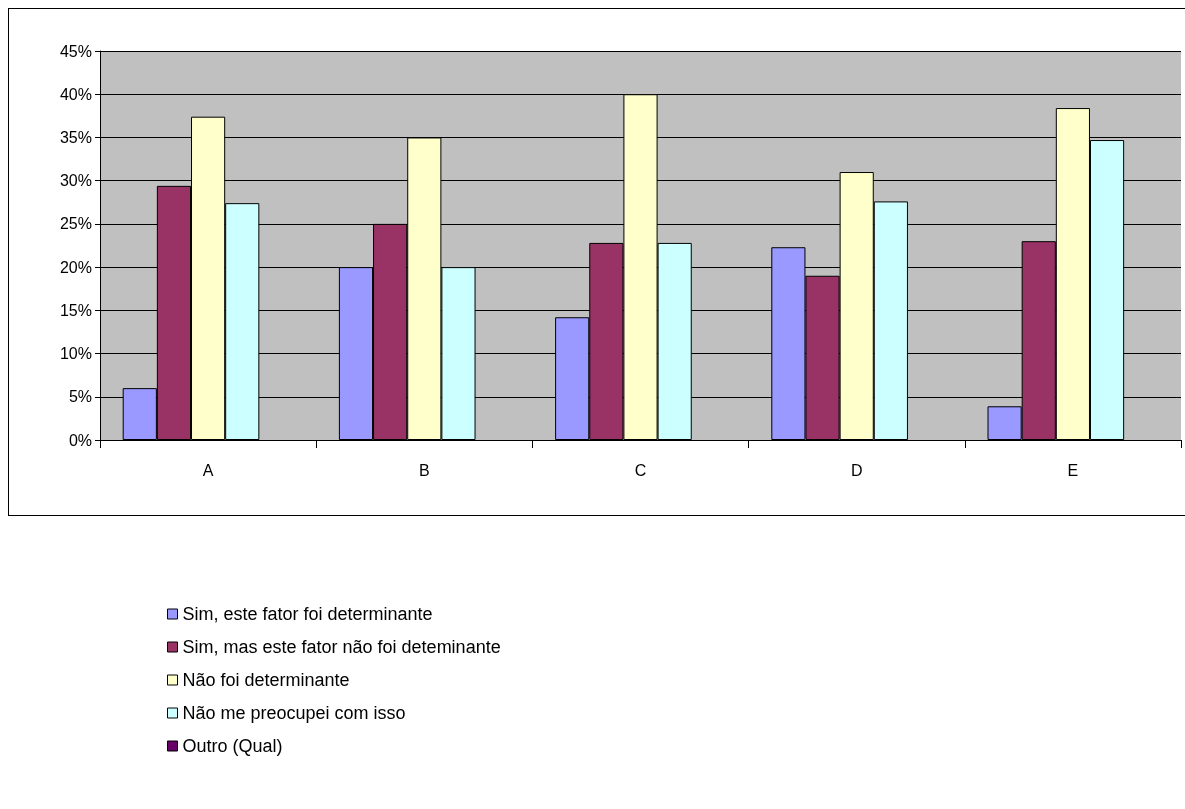  I want to click on x-tick-label: D, so click(856, 470).